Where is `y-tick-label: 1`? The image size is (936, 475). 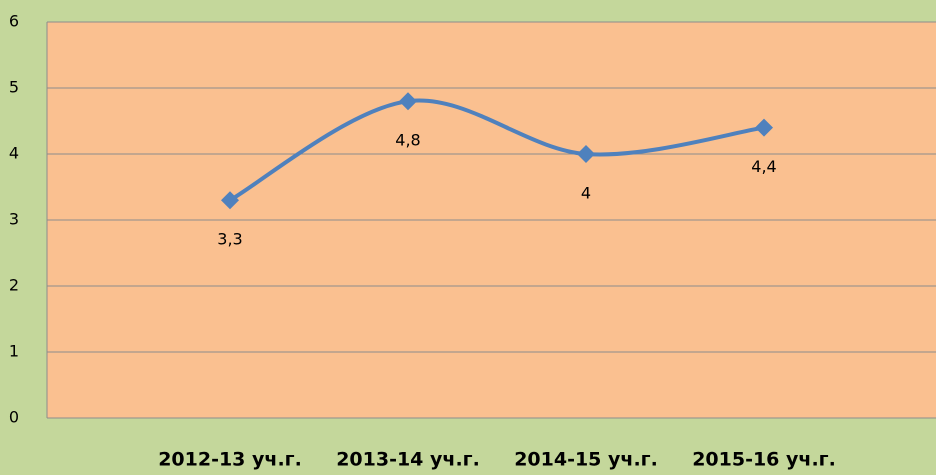
y-tick-label: 1 is located at coordinates (14, 351).